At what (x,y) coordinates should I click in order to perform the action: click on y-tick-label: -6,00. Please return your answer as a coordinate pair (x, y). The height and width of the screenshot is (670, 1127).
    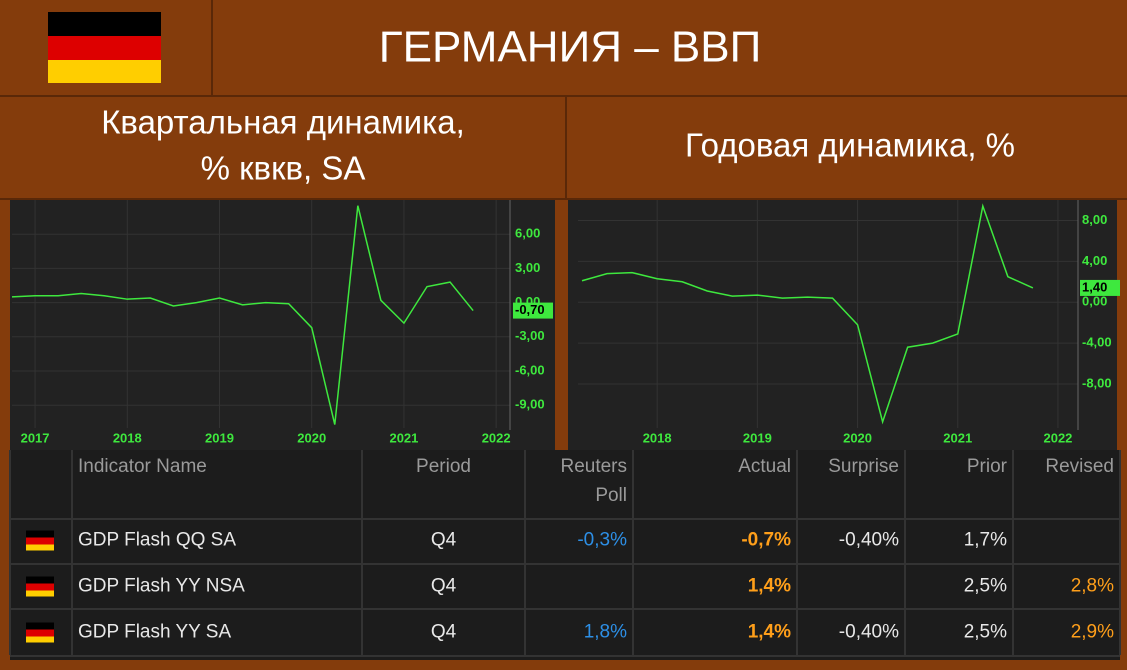
    Looking at the image, I should click on (530, 369).